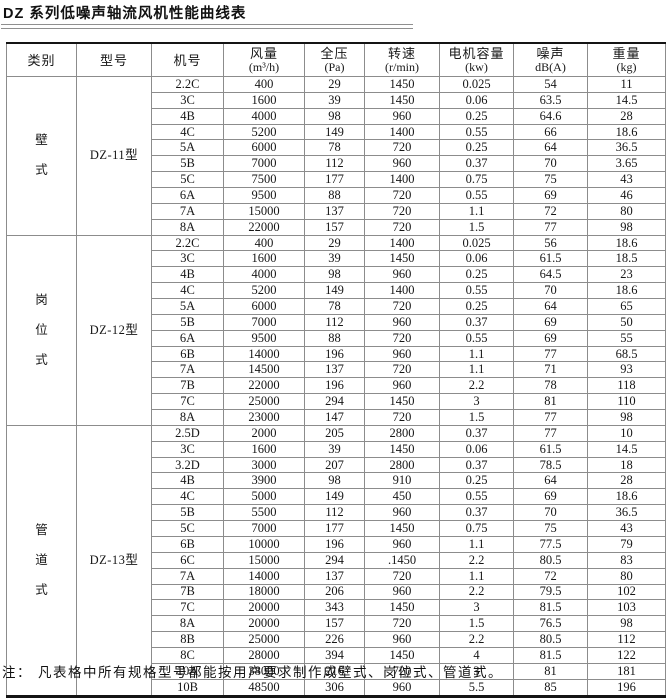 This screenshot has height=698, width=671. Describe the element at coordinates (264, 687) in the screenshot. I see `cell-airflow: 48500` at that location.